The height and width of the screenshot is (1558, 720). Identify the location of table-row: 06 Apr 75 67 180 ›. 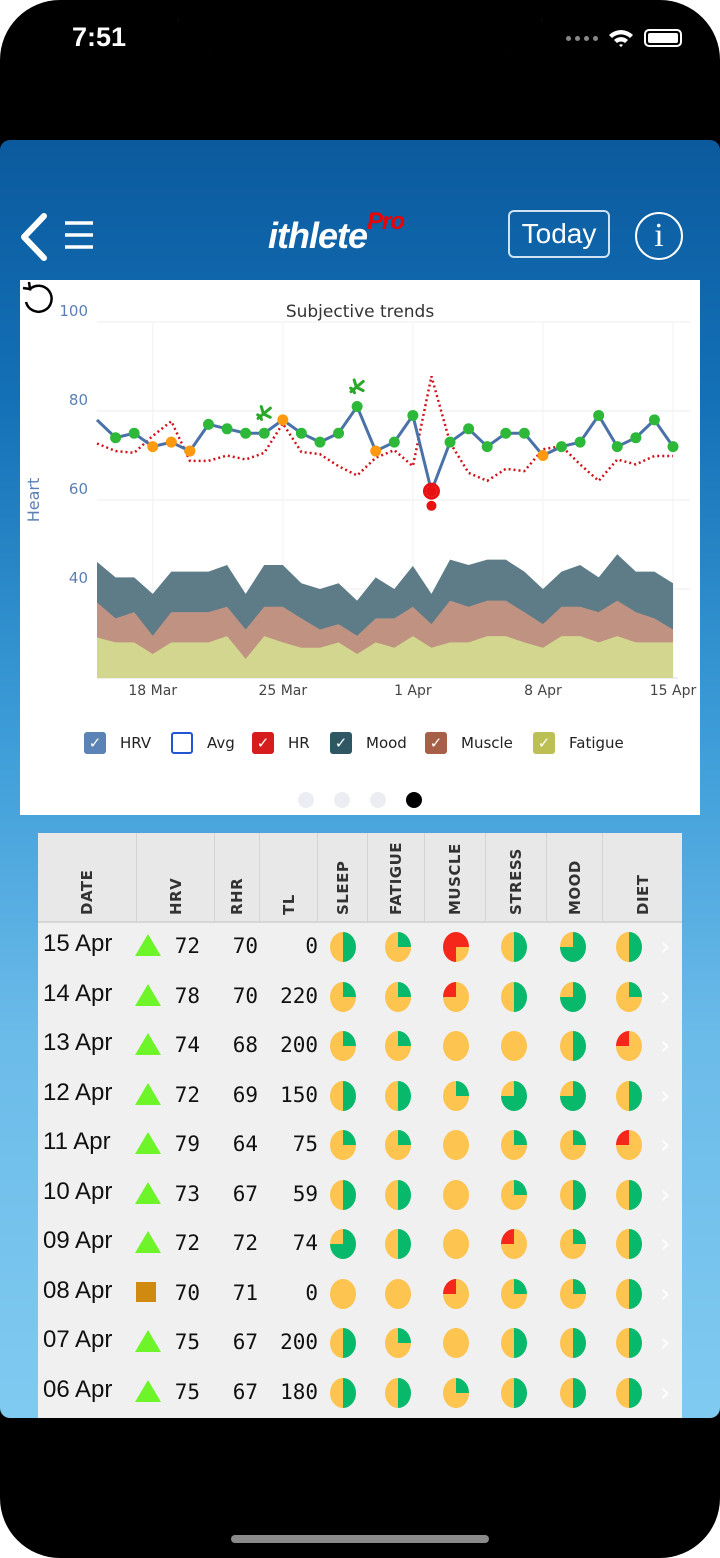
(360, 1393).